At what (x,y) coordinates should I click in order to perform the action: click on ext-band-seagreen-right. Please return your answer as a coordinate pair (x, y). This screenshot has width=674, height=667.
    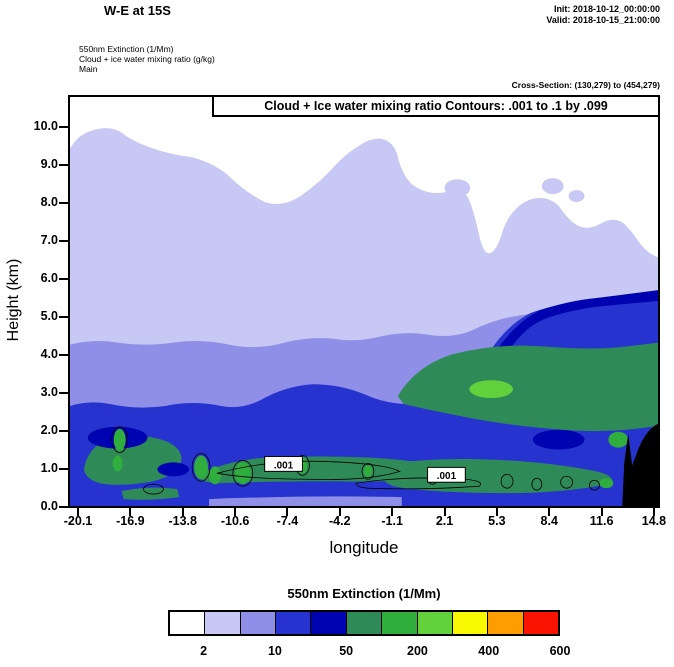
    Looking at the image, I should click on (527, 387).